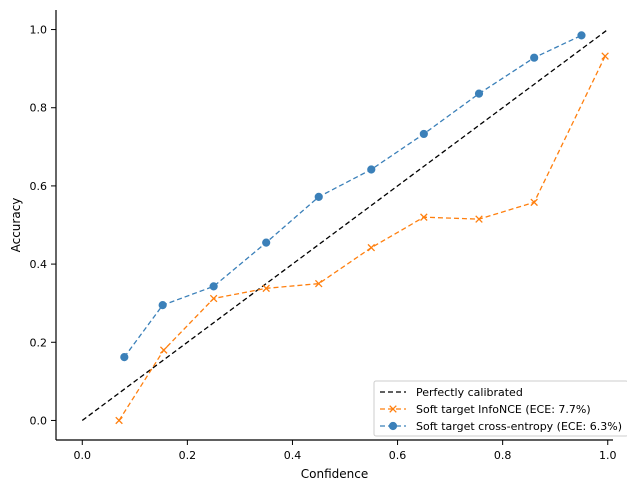  Describe the element at coordinates (83, 455) in the screenshot. I see `x-tick-label: 0.0` at that location.